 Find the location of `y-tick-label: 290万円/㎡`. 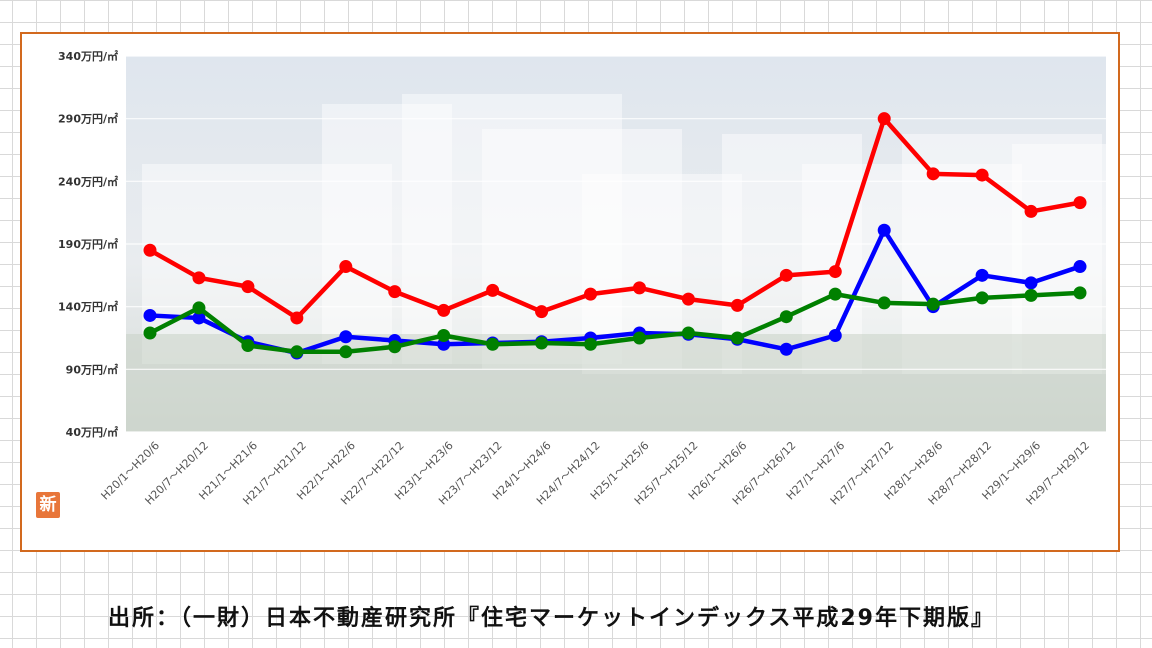

y-tick-label: 290万円/㎡ is located at coordinates (88, 119).